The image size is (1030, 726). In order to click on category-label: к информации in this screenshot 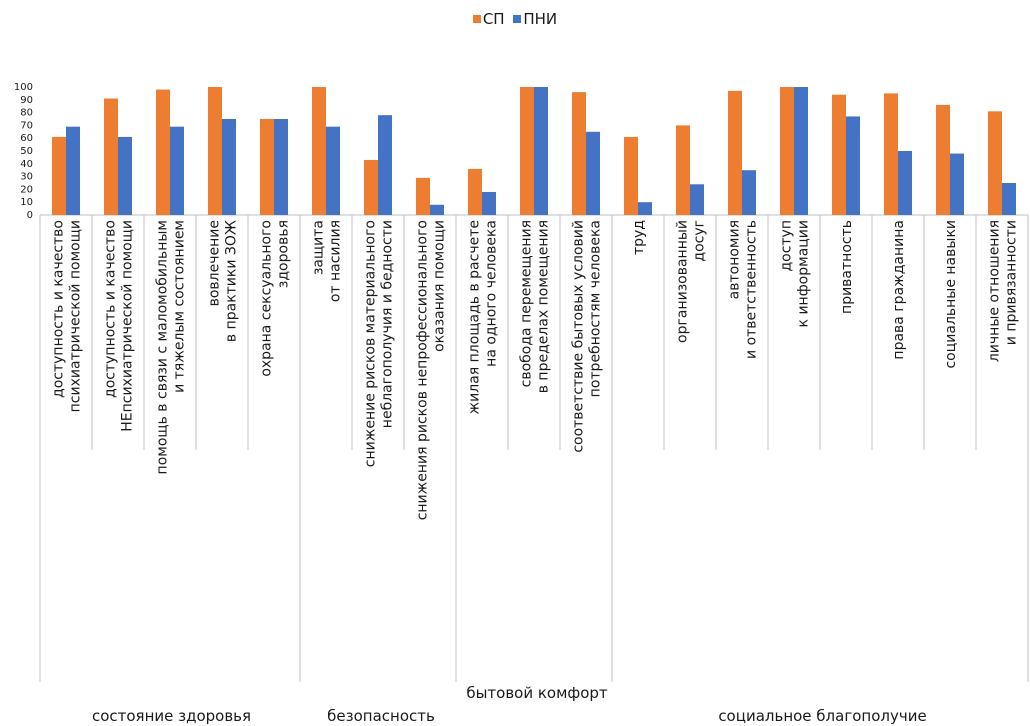, I will do `click(804, 273)`.